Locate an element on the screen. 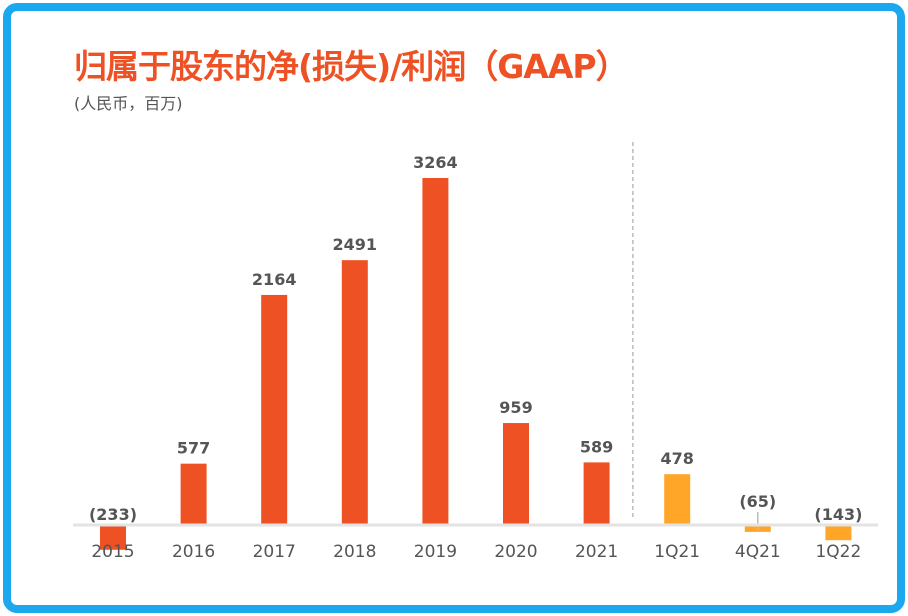 This screenshot has height=616, width=908. bar-2021 is located at coordinates (596, 493).